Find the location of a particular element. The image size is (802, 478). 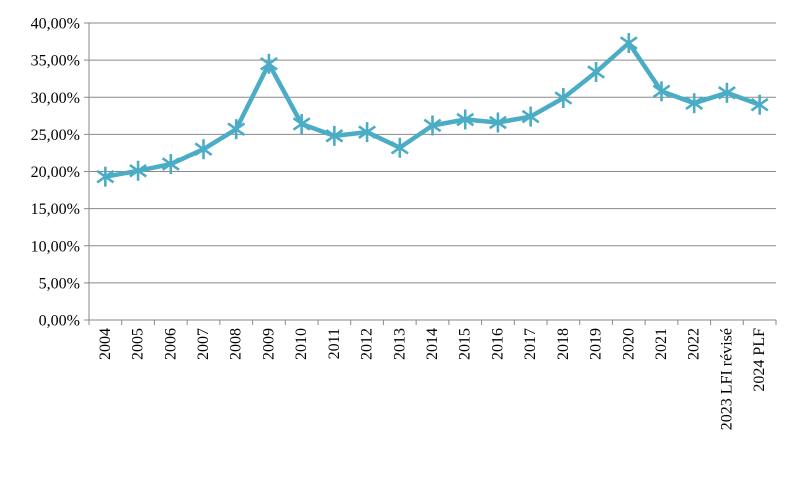

x-tick-label: 2017 is located at coordinates (530, 344).